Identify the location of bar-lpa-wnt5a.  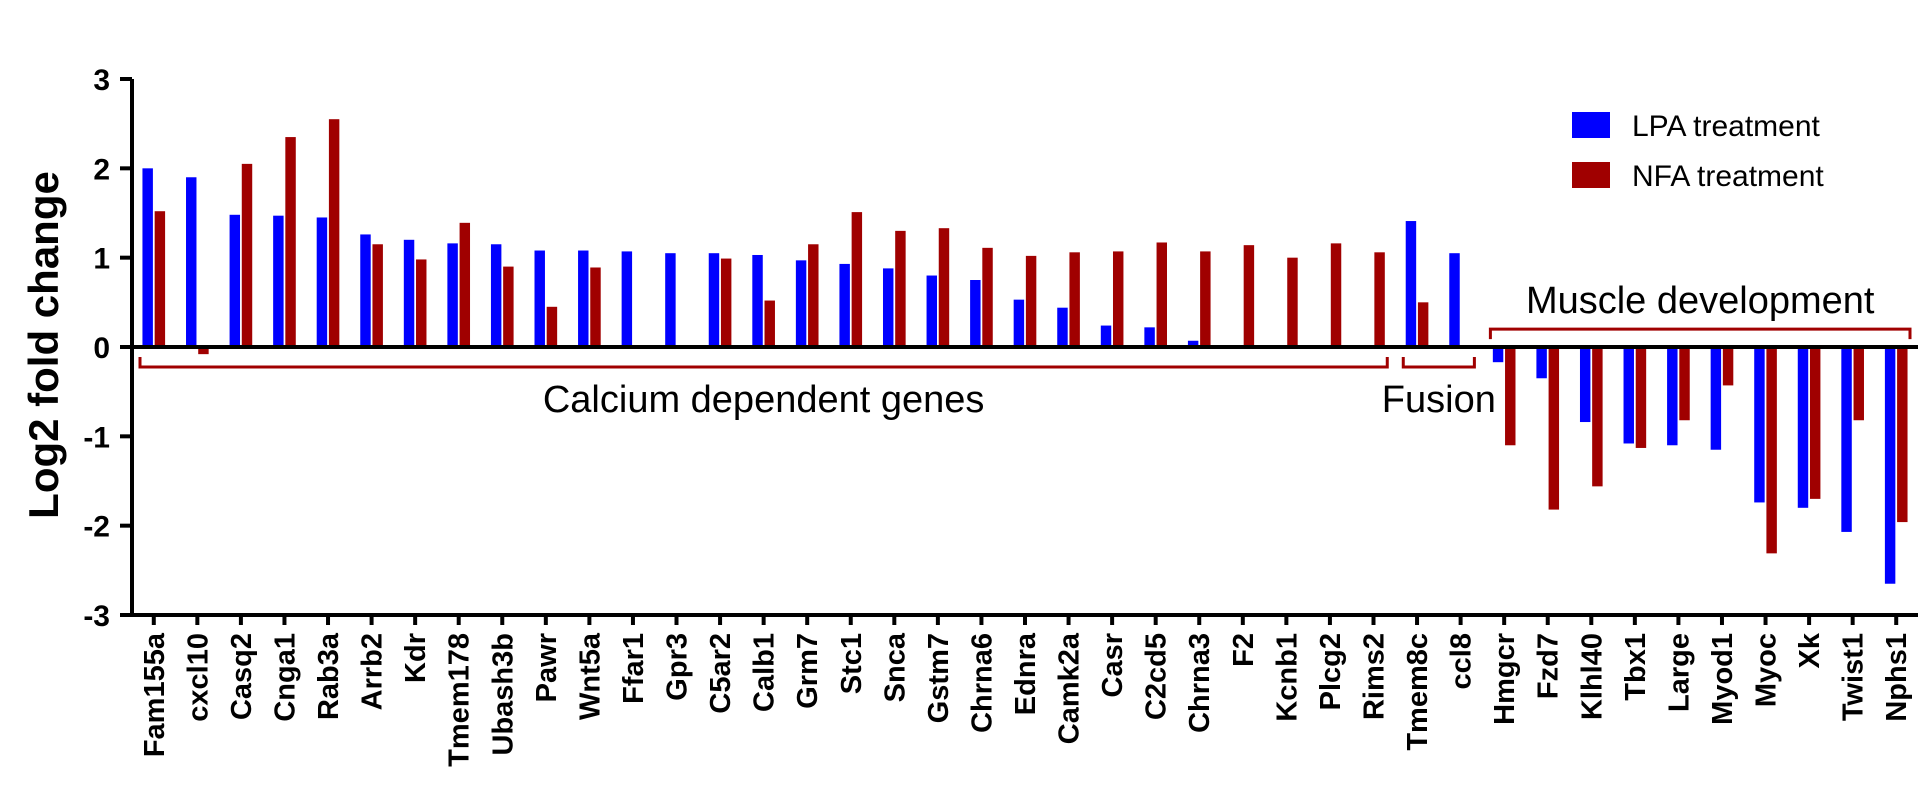
(583, 298).